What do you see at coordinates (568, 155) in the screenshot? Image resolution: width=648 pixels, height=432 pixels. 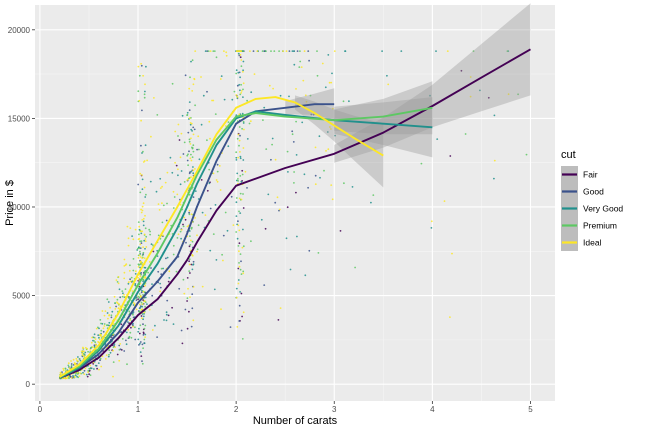 I see `legend-title: cut` at bounding box center [568, 155].